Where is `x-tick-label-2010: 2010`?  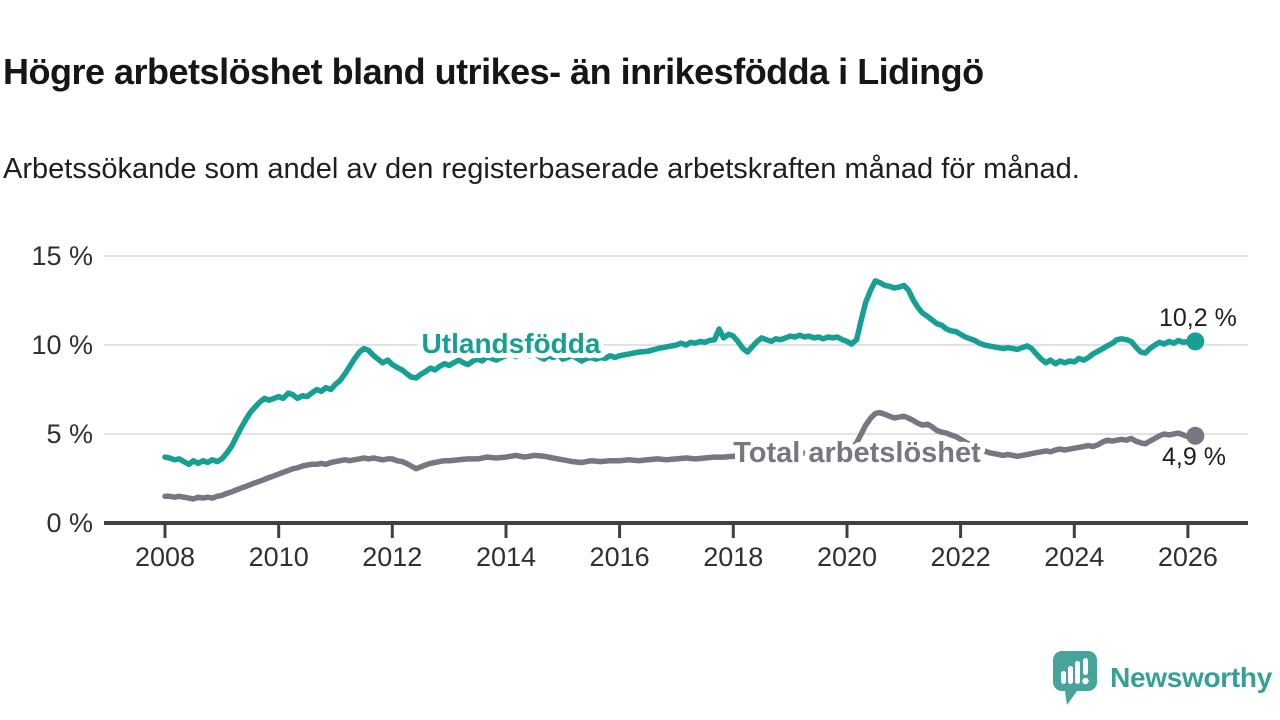 x-tick-label-2010: 2010 is located at coordinates (279, 557).